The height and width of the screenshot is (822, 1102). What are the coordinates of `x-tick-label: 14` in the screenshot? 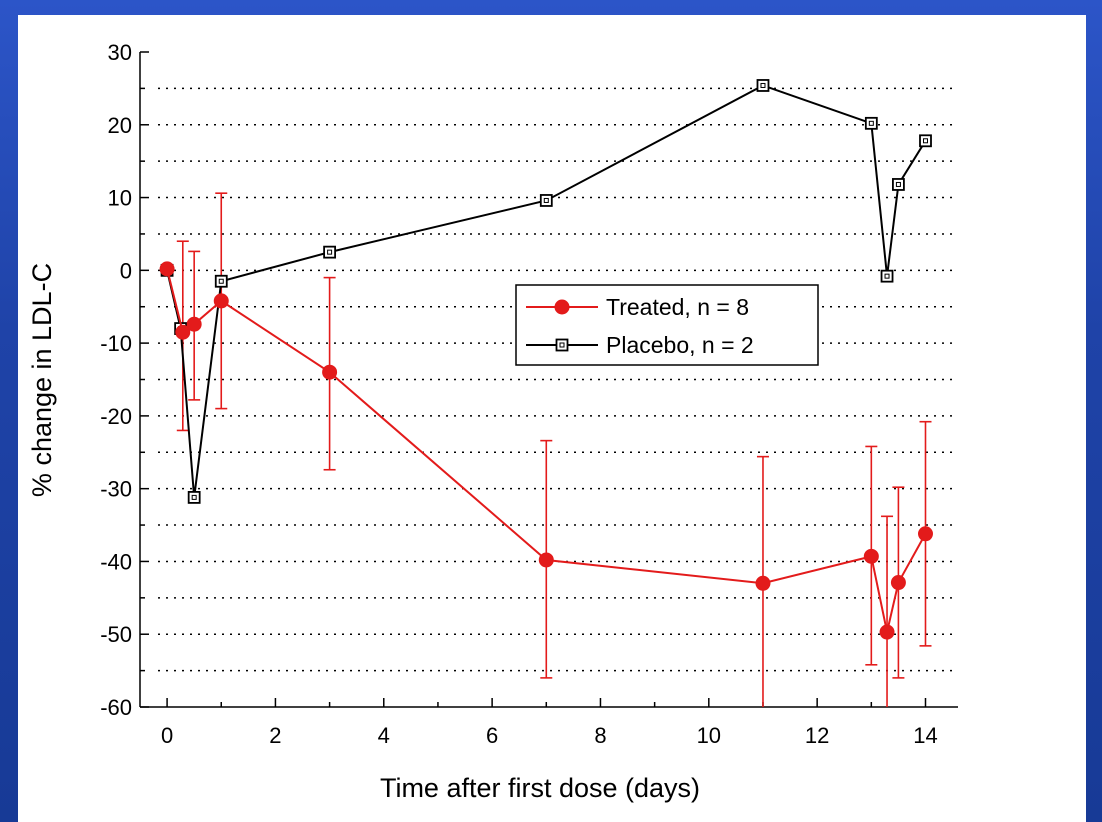 It's located at (925, 735).